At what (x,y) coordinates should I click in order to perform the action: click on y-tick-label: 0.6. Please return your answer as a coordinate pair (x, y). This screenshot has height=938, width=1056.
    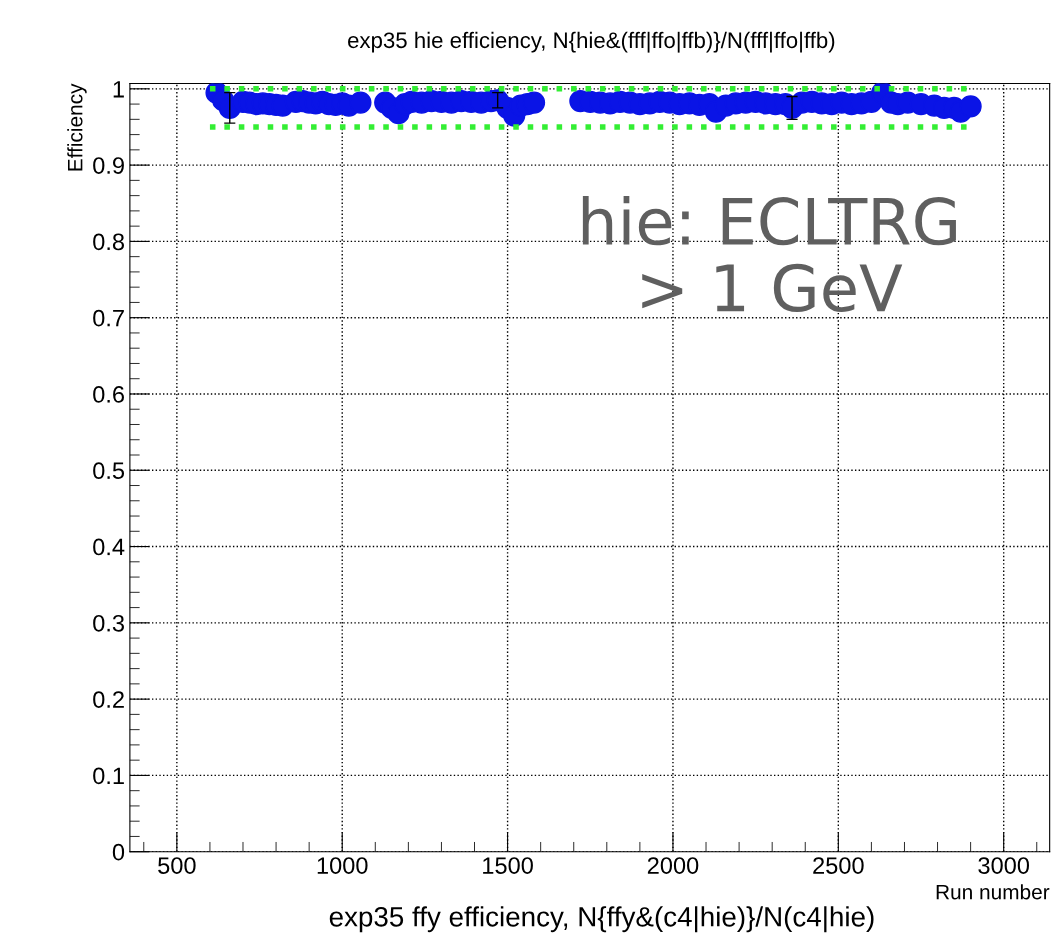
    Looking at the image, I should click on (108, 394).